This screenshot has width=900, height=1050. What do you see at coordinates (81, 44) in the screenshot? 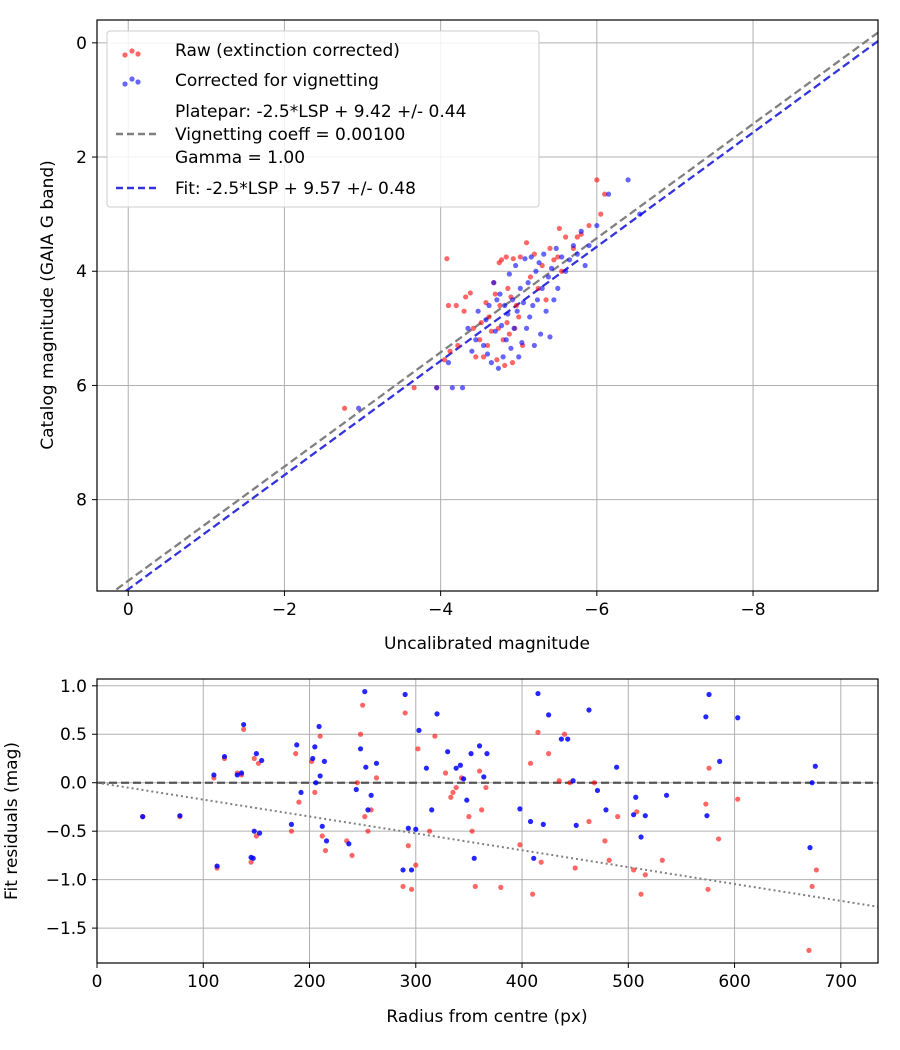
I see `top-y-tick-label: 0` at bounding box center [81, 44].